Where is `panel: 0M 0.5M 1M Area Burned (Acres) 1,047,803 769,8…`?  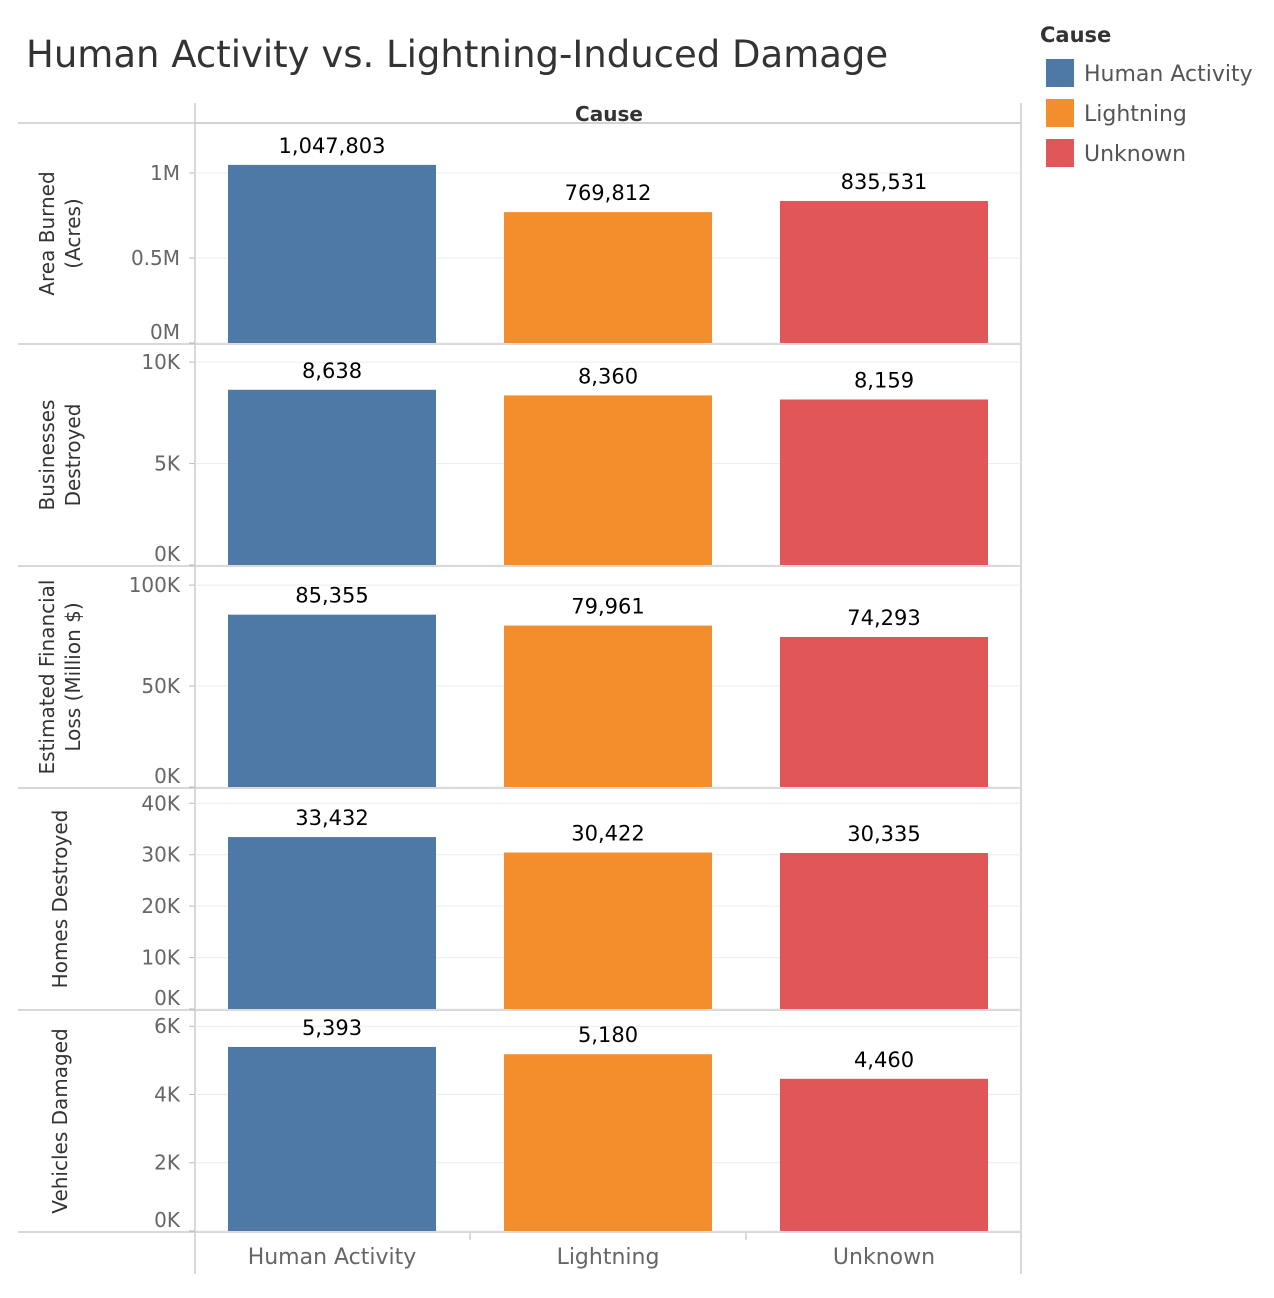 panel: 0M 0.5M 1M Area Burned (Acres) 1,047,803 769,8… is located at coordinates (528, 239).